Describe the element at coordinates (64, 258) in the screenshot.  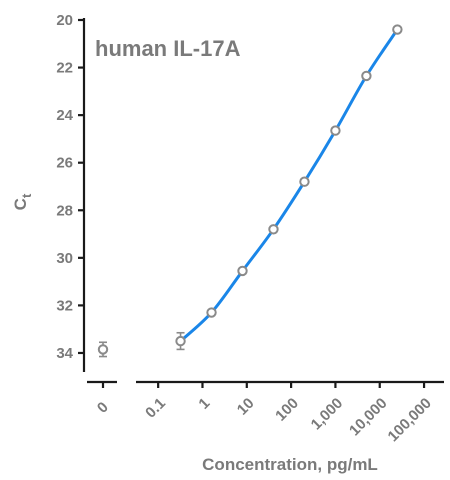
I see `y-tick-label: 30` at that location.